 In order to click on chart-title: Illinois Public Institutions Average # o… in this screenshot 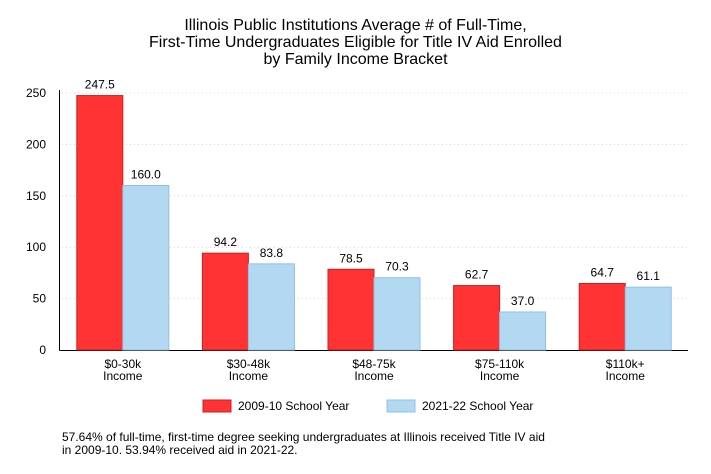, I will do `click(355, 42)`.